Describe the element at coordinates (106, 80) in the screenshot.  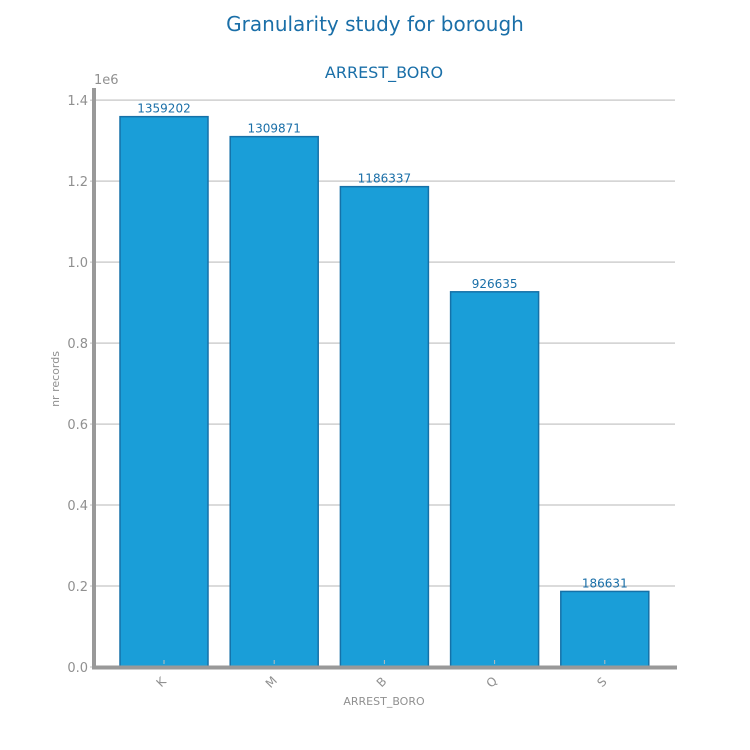
I see `y-offset-label: 1e6` at that location.